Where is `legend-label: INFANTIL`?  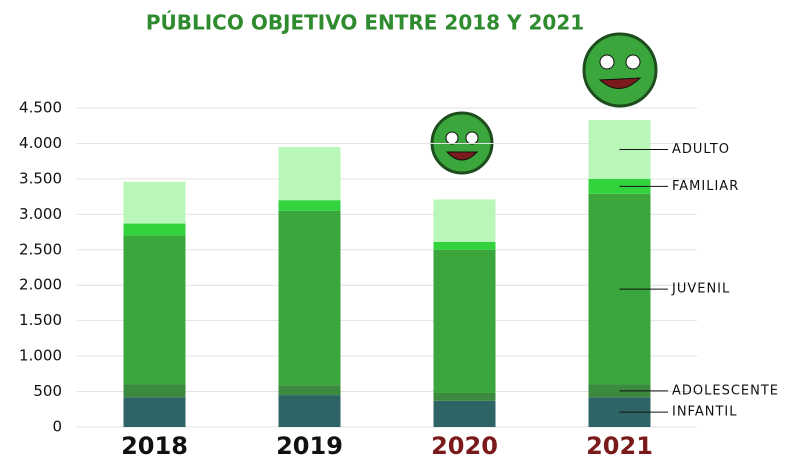 legend-label: INFANTIL is located at coordinates (704, 412).